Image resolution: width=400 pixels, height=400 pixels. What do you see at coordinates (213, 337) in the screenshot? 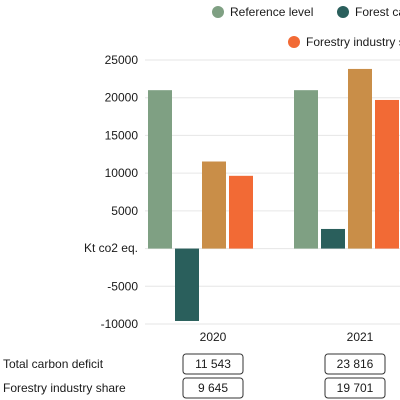
I see `x-tick-label: 2020` at bounding box center [213, 337].